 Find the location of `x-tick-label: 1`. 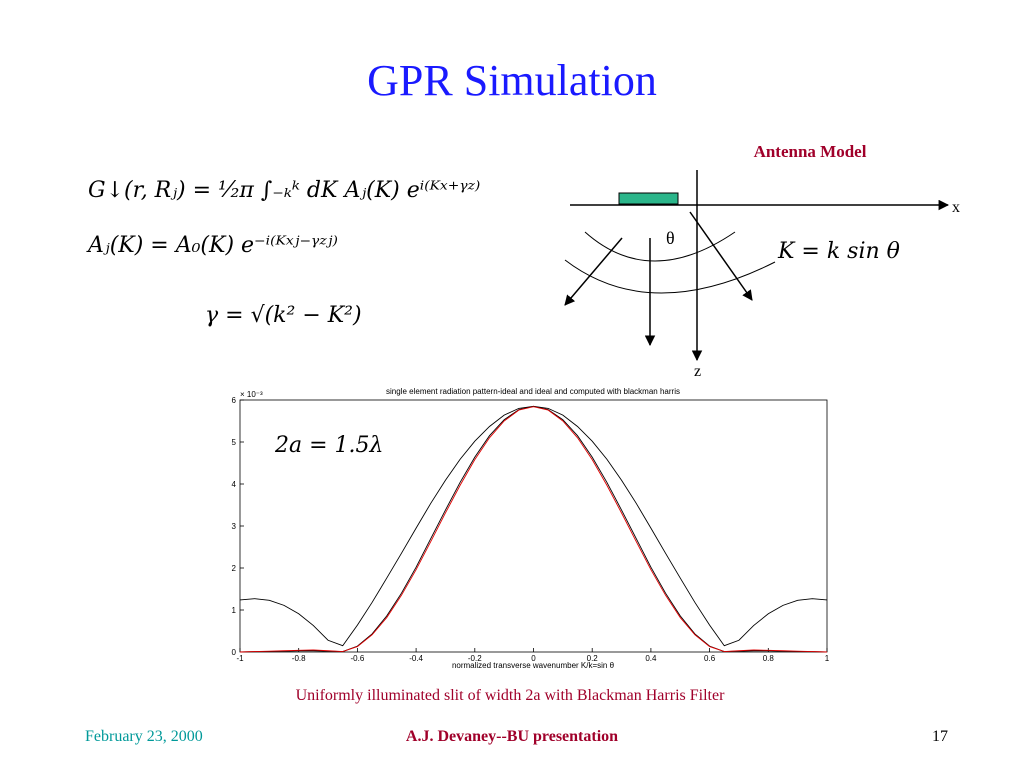

x-tick-label: 1 is located at coordinates (827, 658).